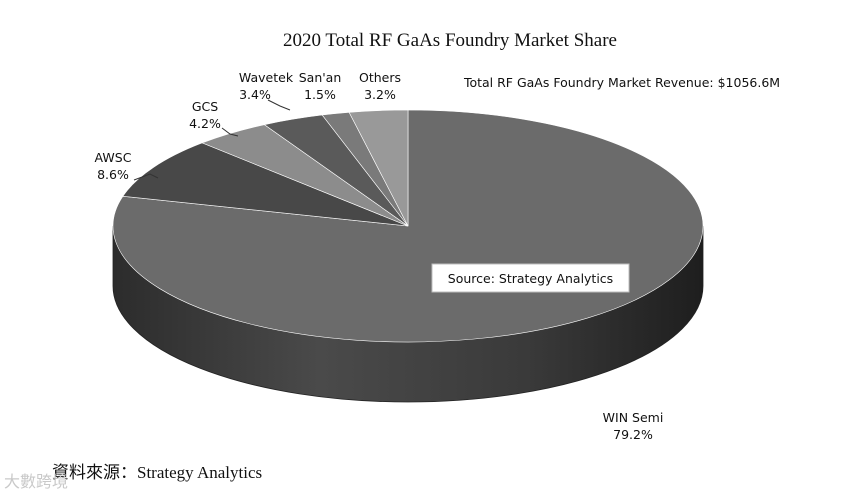 The image size is (850, 497). Describe the element at coordinates (380, 77) in the screenshot. I see `slice-label-name: Others` at that location.